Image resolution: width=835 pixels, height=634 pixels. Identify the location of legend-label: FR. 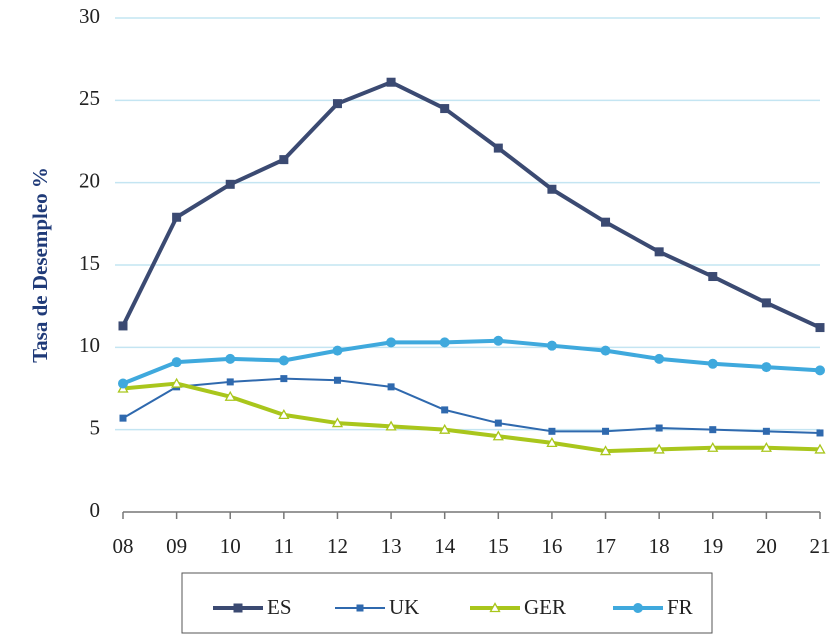
(680, 607).